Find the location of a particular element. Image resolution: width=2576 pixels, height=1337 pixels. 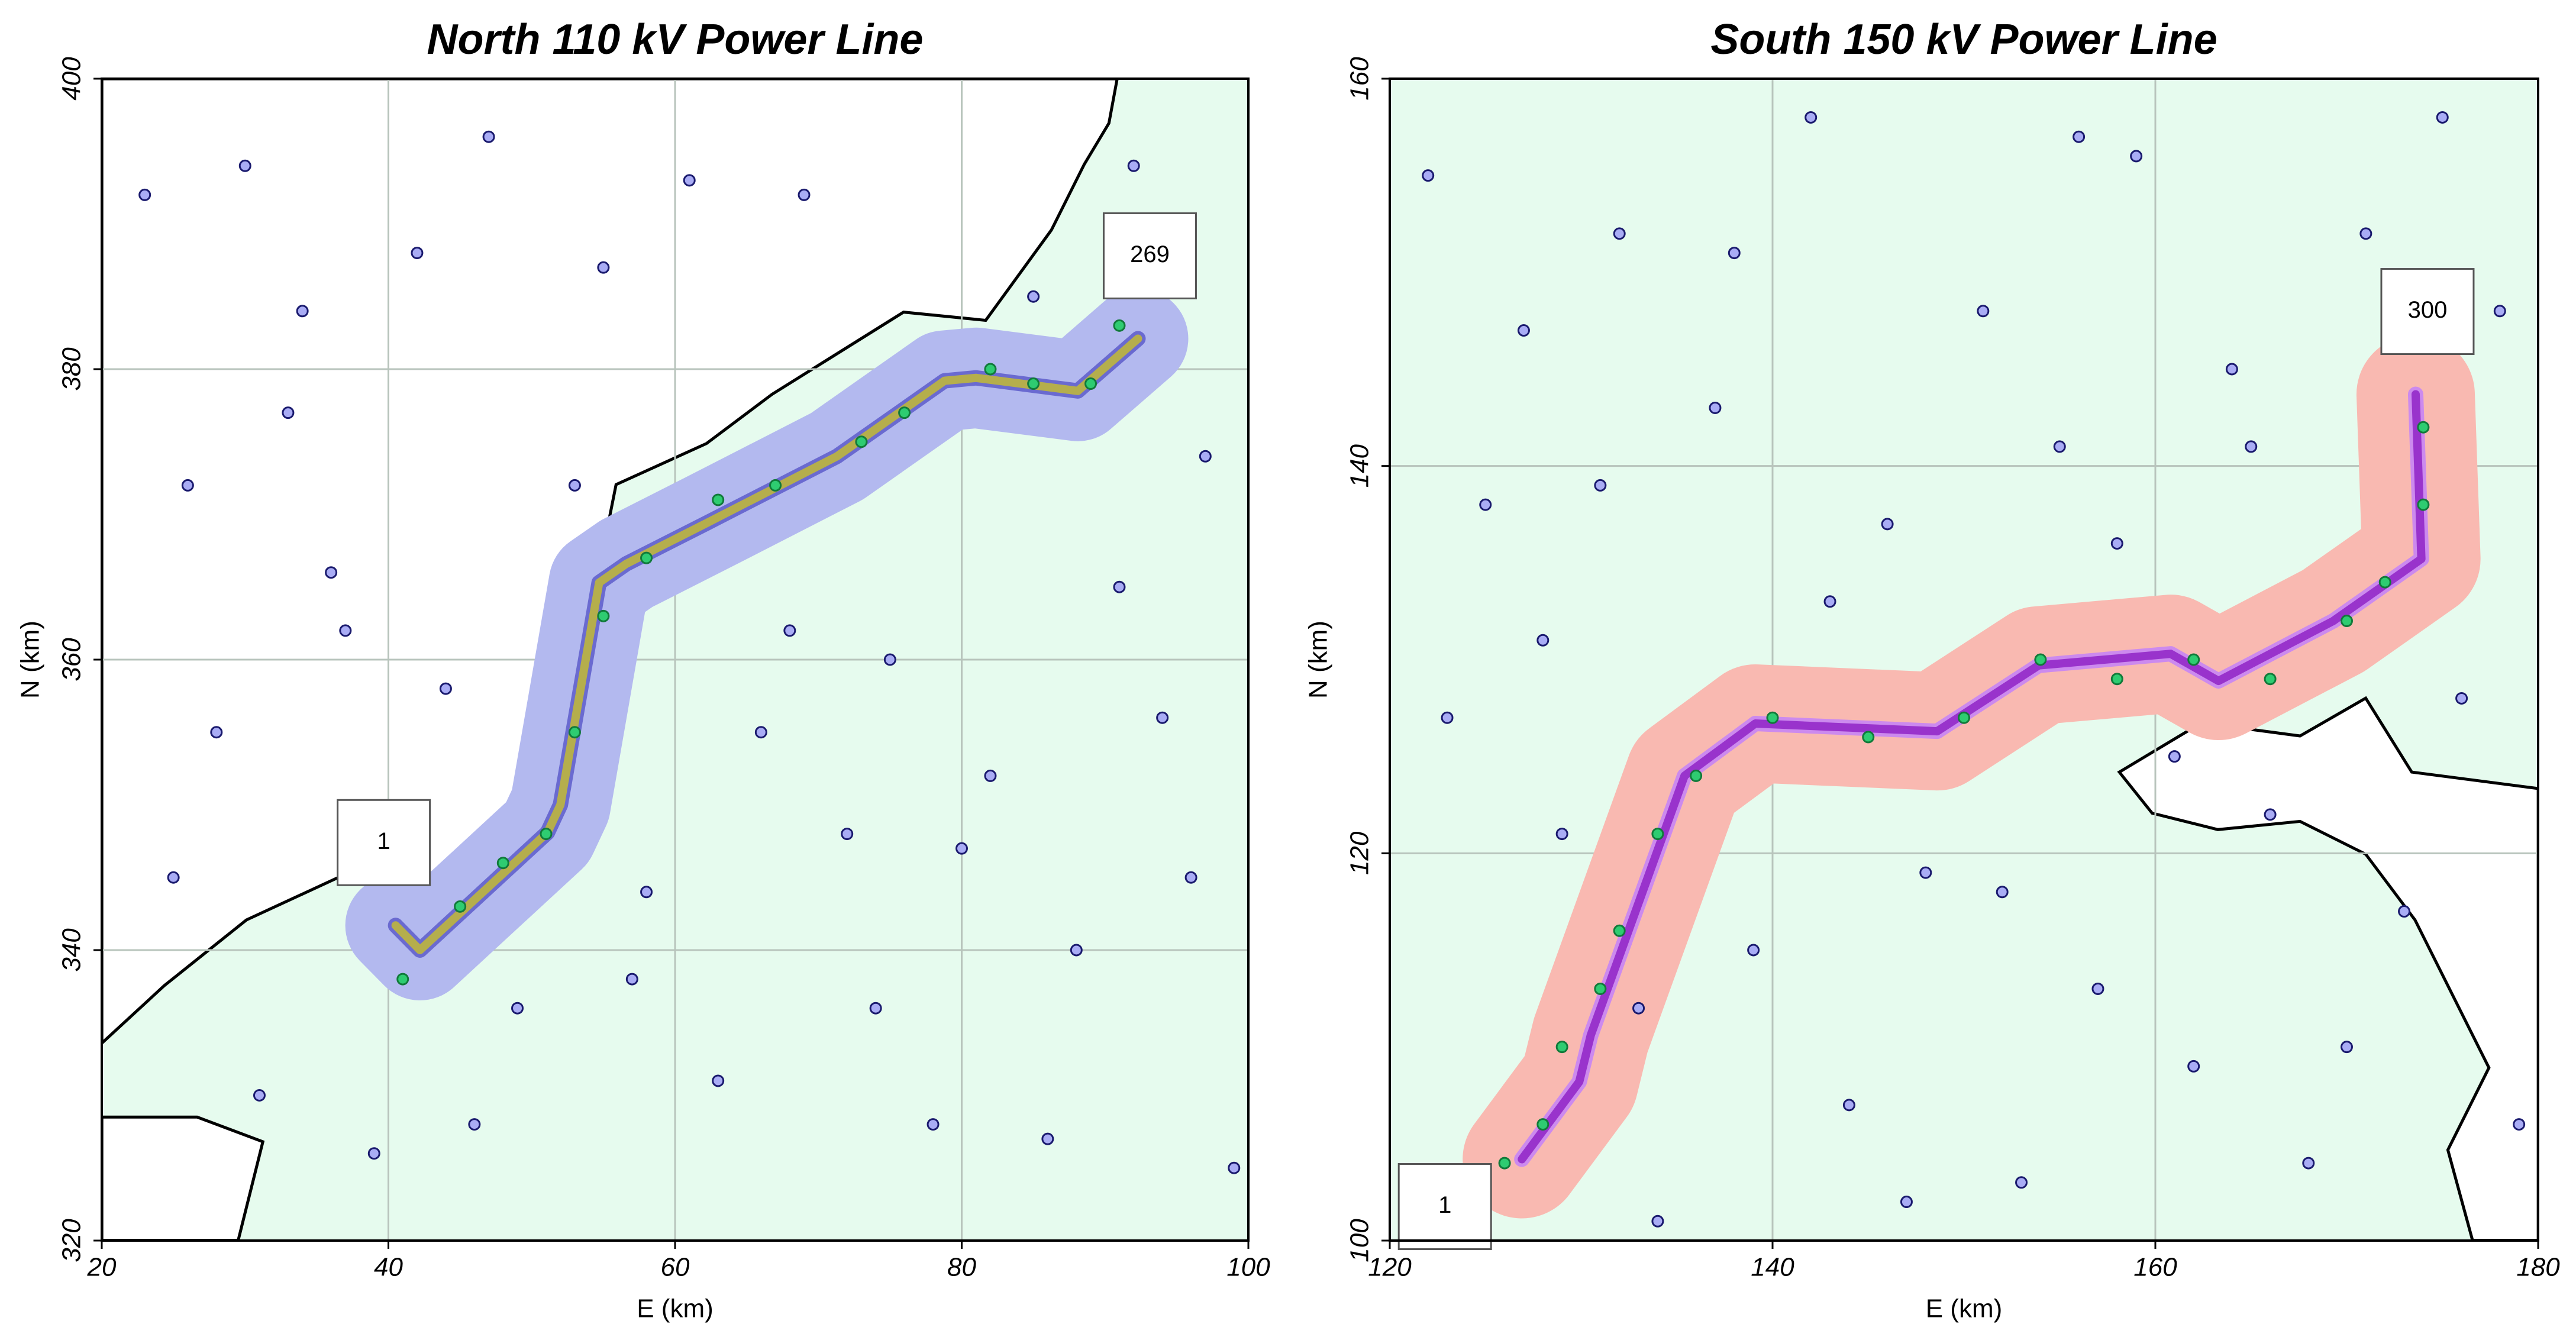

x-tick-label: 120 is located at coordinates (1390, 1267).